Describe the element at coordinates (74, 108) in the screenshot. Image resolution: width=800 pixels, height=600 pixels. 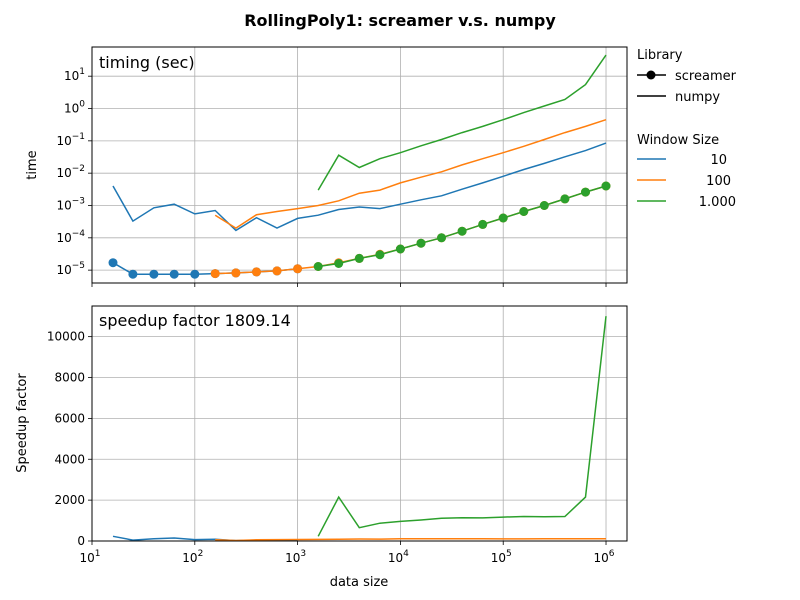
I see `timing-y-tick-label: 10⁰` at that location.